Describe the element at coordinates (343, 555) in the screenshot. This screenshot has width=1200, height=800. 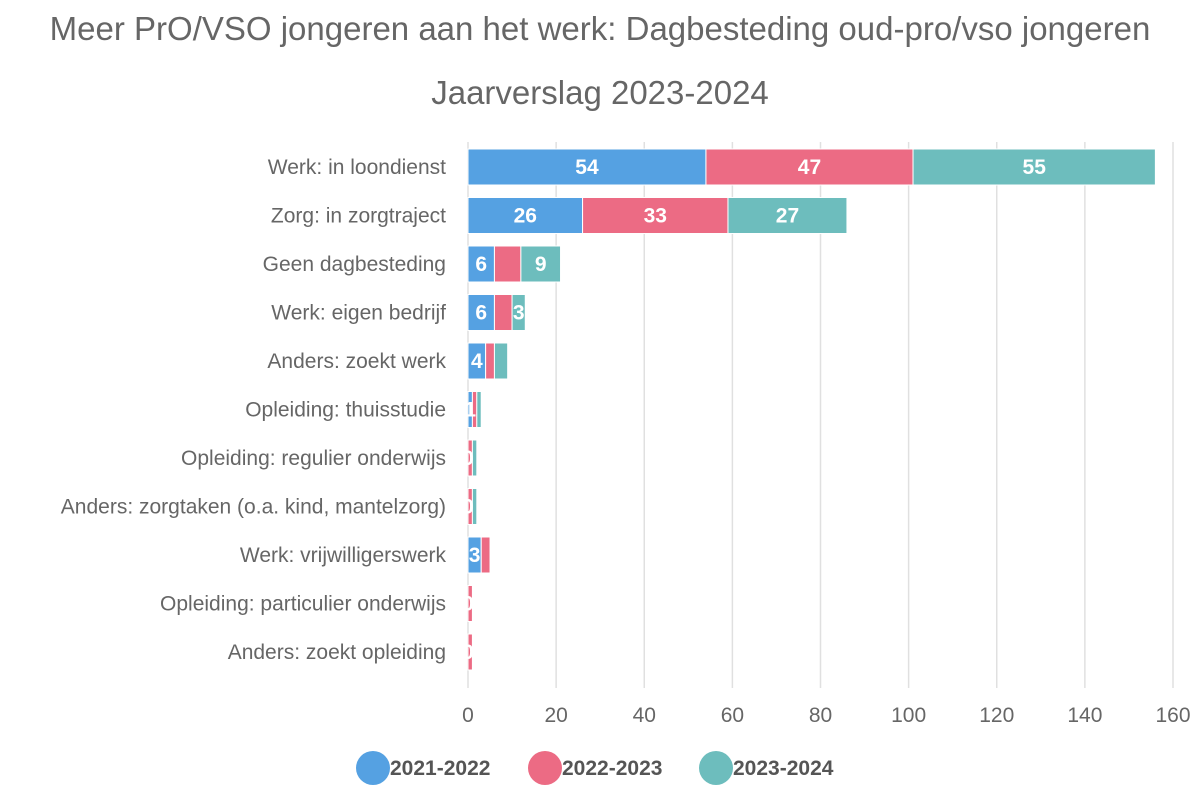
I see `category-label: Werk: vrijwilligerswerk` at that location.